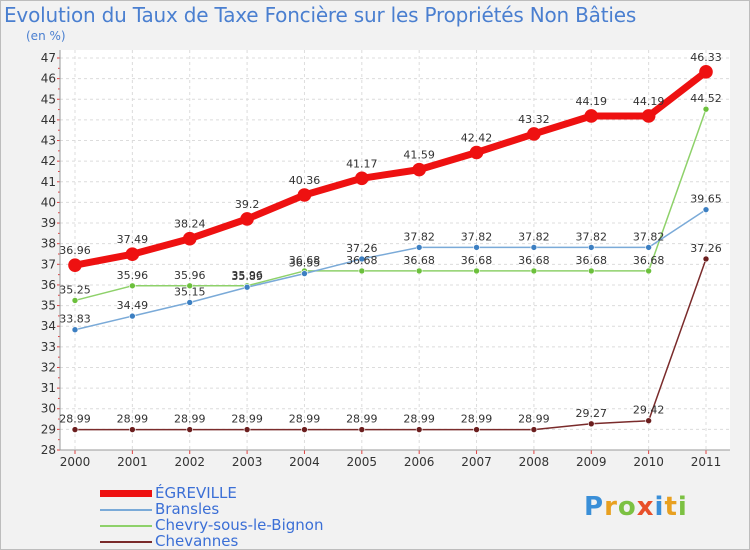 This screenshot has height=550, width=750. What do you see at coordinates (48, 285) in the screenshot?
I see `y-tick-label: 36` at bounding box center [48, 285].